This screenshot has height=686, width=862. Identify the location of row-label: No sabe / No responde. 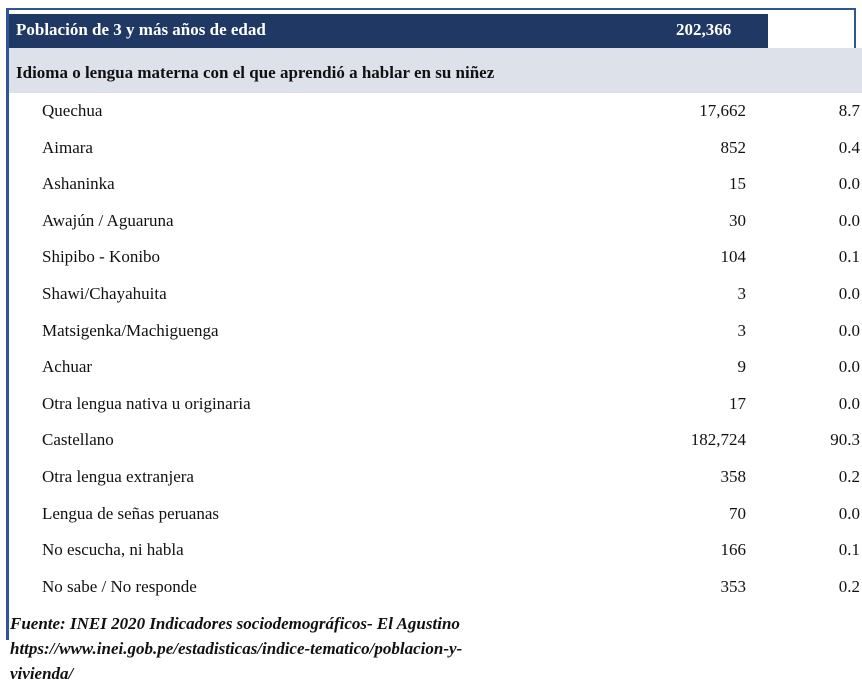
(119, 586).